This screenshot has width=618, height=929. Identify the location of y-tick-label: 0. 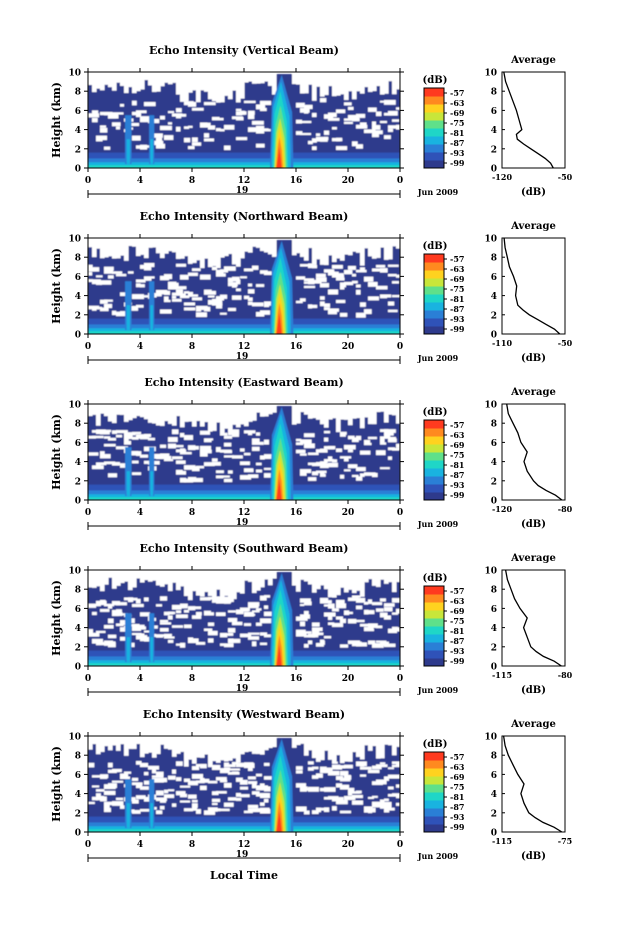
(78, 502).